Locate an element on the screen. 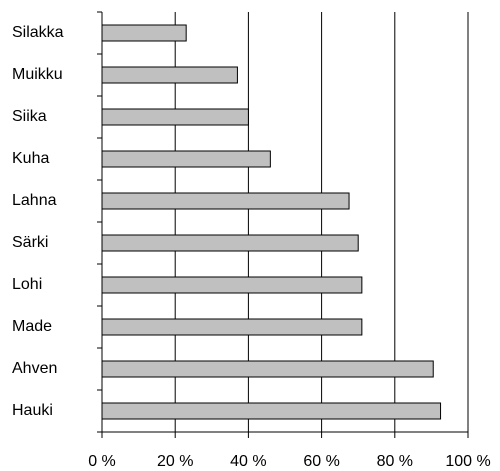 The image size is (500, 471). y-tick-label: Made is located at coordinates (32, 326).